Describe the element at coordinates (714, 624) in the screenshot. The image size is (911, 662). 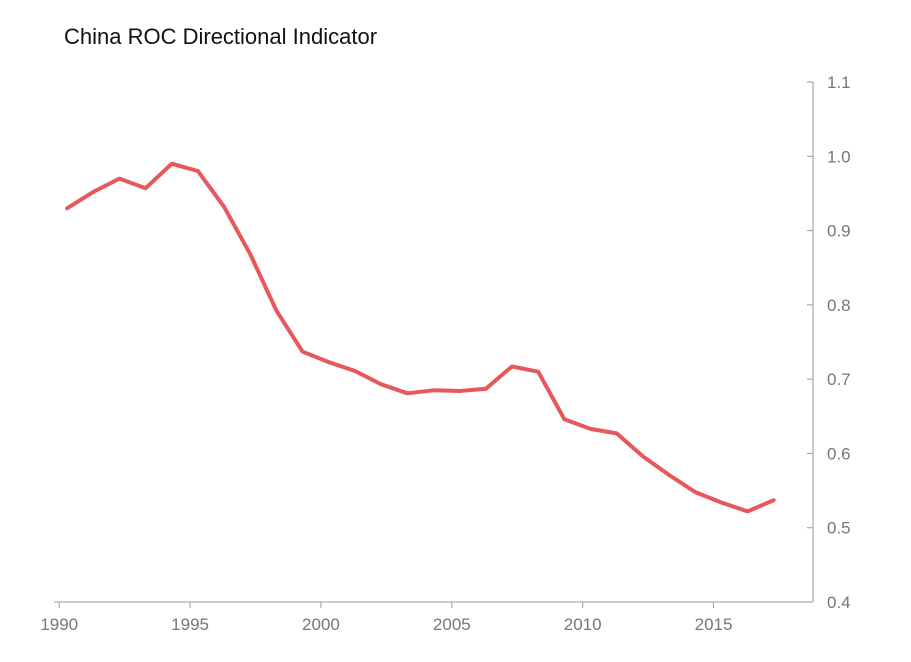
I see `x-tick-label: 2015` at that location.